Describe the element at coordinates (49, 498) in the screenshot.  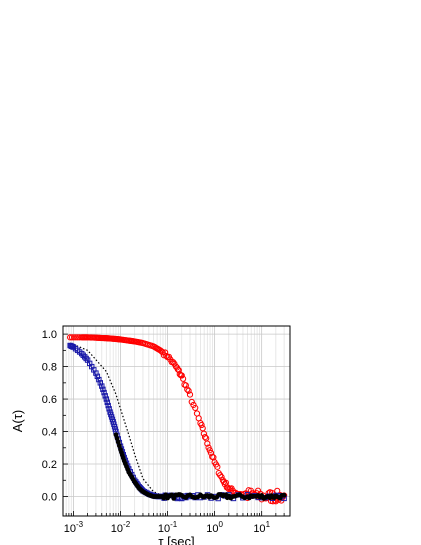
I see `y-tick-label: 0.0` at that location.